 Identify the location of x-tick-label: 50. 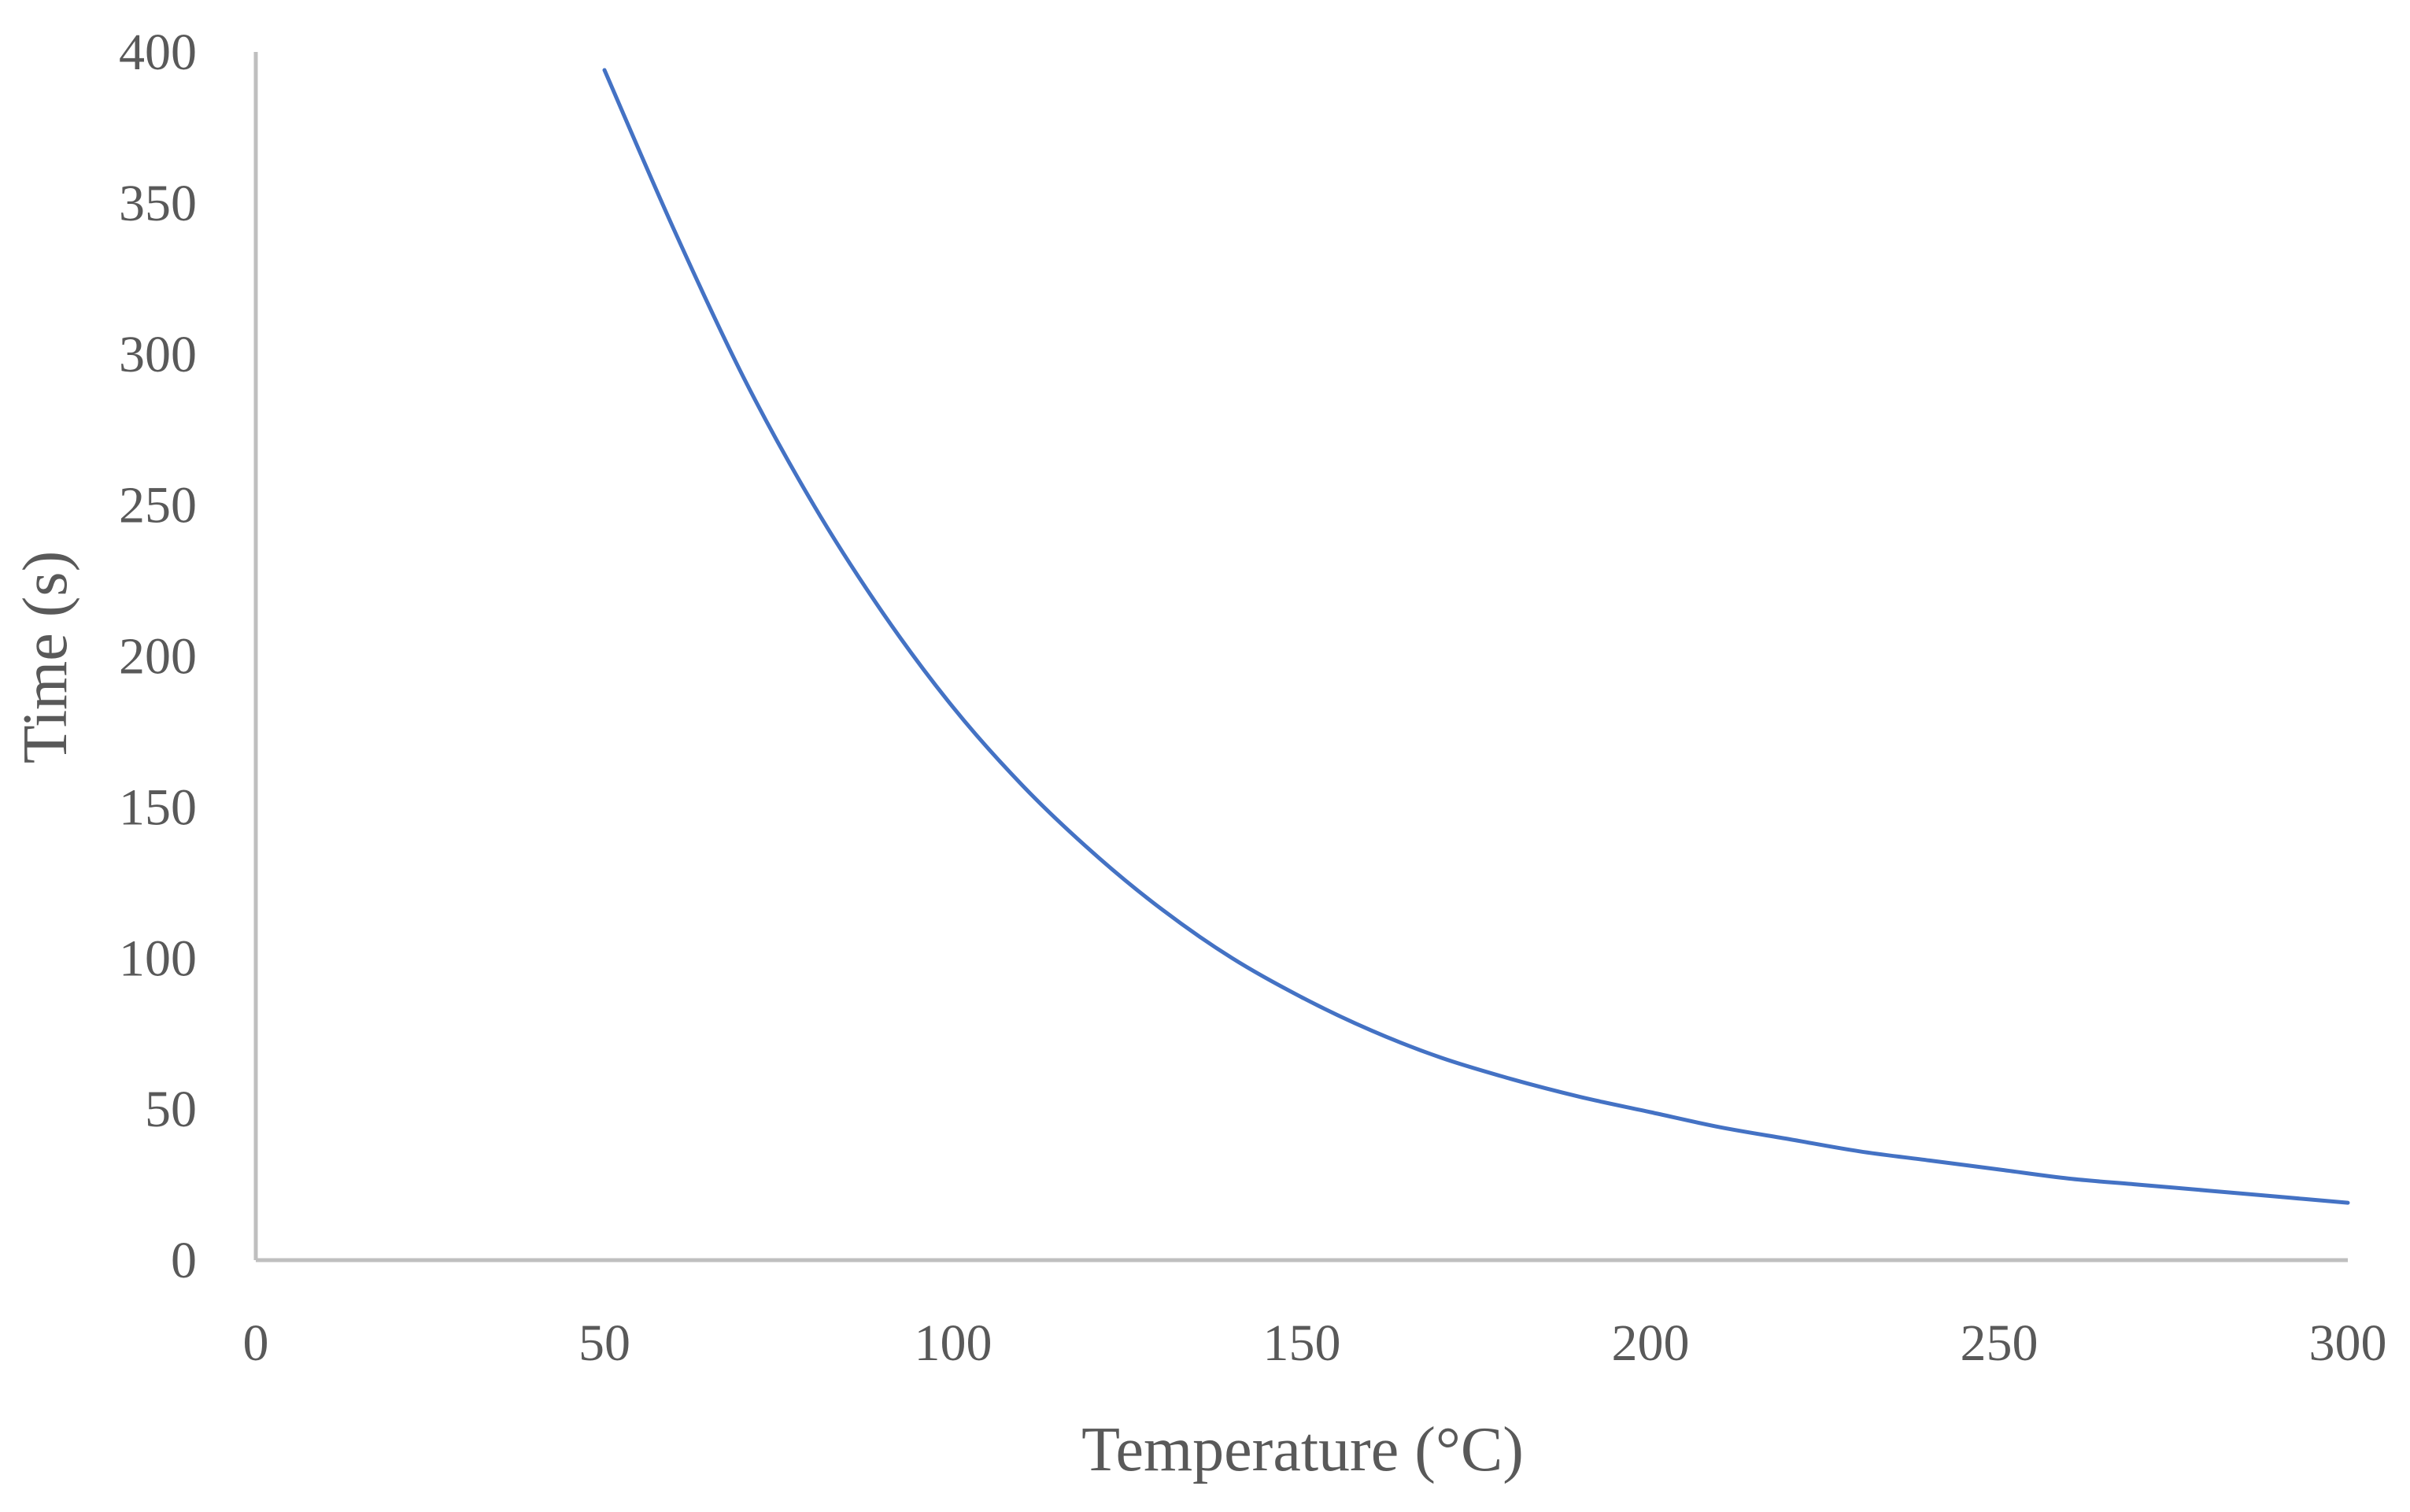
(604, 1343).